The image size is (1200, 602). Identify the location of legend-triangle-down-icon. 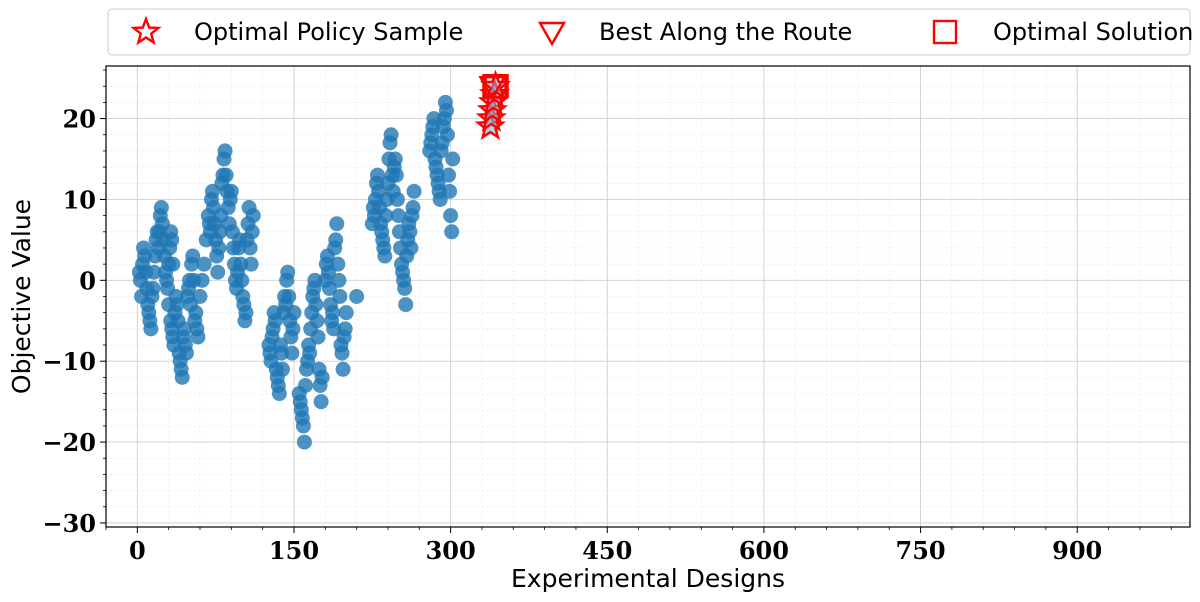
(552, 34).